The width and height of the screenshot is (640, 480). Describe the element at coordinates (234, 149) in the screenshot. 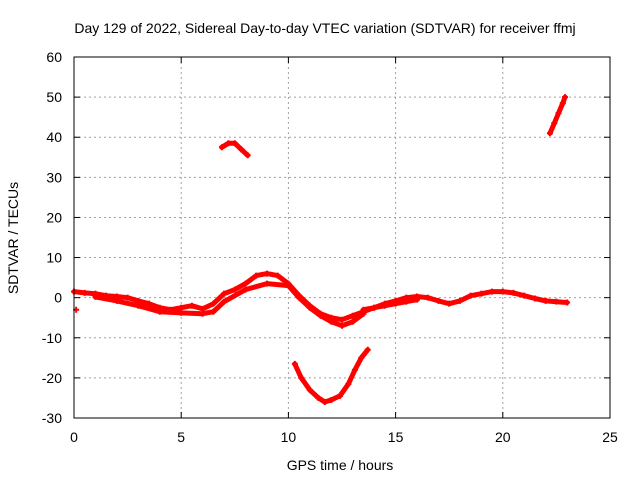

I see `series-upper-arc` at that location.